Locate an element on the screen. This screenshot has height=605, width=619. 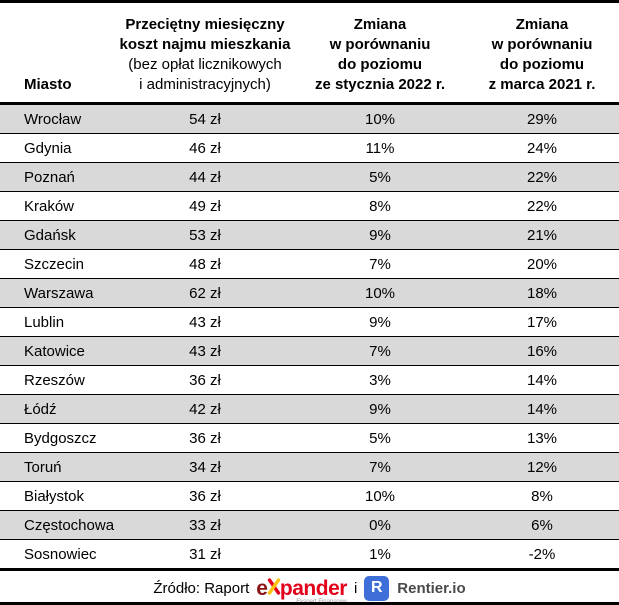
header-line: koszt najmu mieszkania is located at coordinates (205, 44).